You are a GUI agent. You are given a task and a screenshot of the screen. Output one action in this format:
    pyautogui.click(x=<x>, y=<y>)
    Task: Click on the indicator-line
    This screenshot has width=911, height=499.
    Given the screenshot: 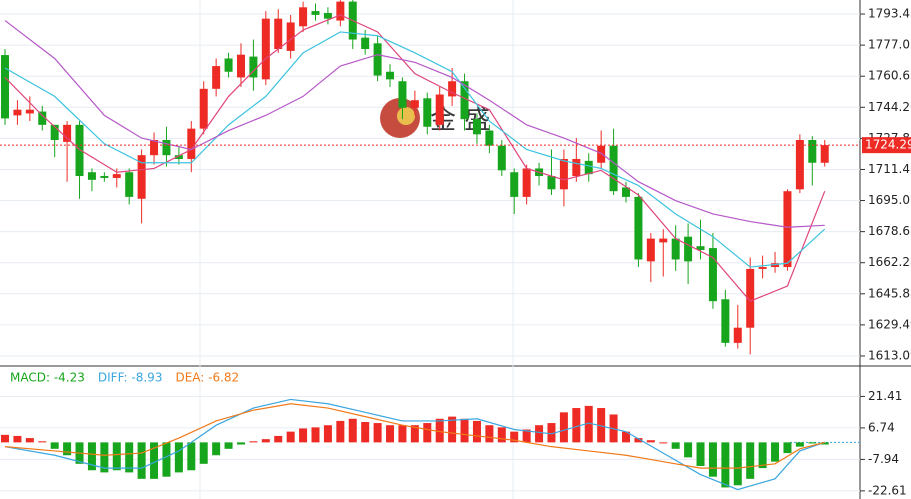 What is the action you would take?
    pyautogui.click(x=414, y=436)
    